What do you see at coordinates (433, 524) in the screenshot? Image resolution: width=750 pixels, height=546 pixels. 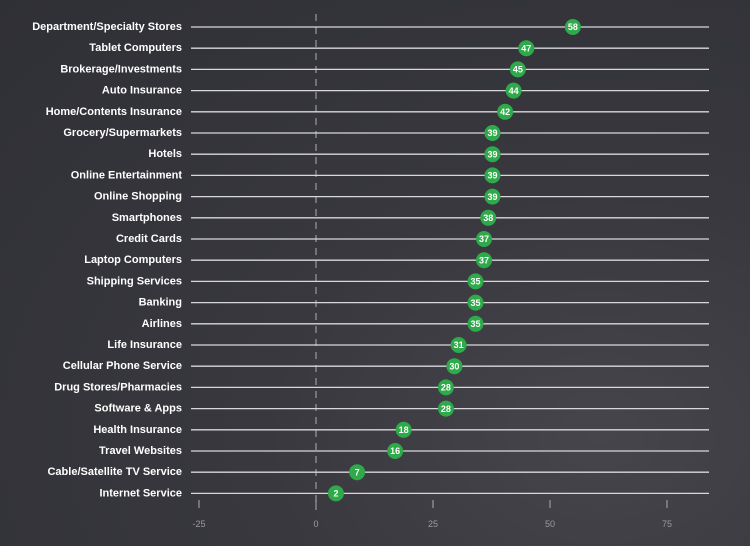 I see `x-tick-label: 25` at bounding box center [433, 524].